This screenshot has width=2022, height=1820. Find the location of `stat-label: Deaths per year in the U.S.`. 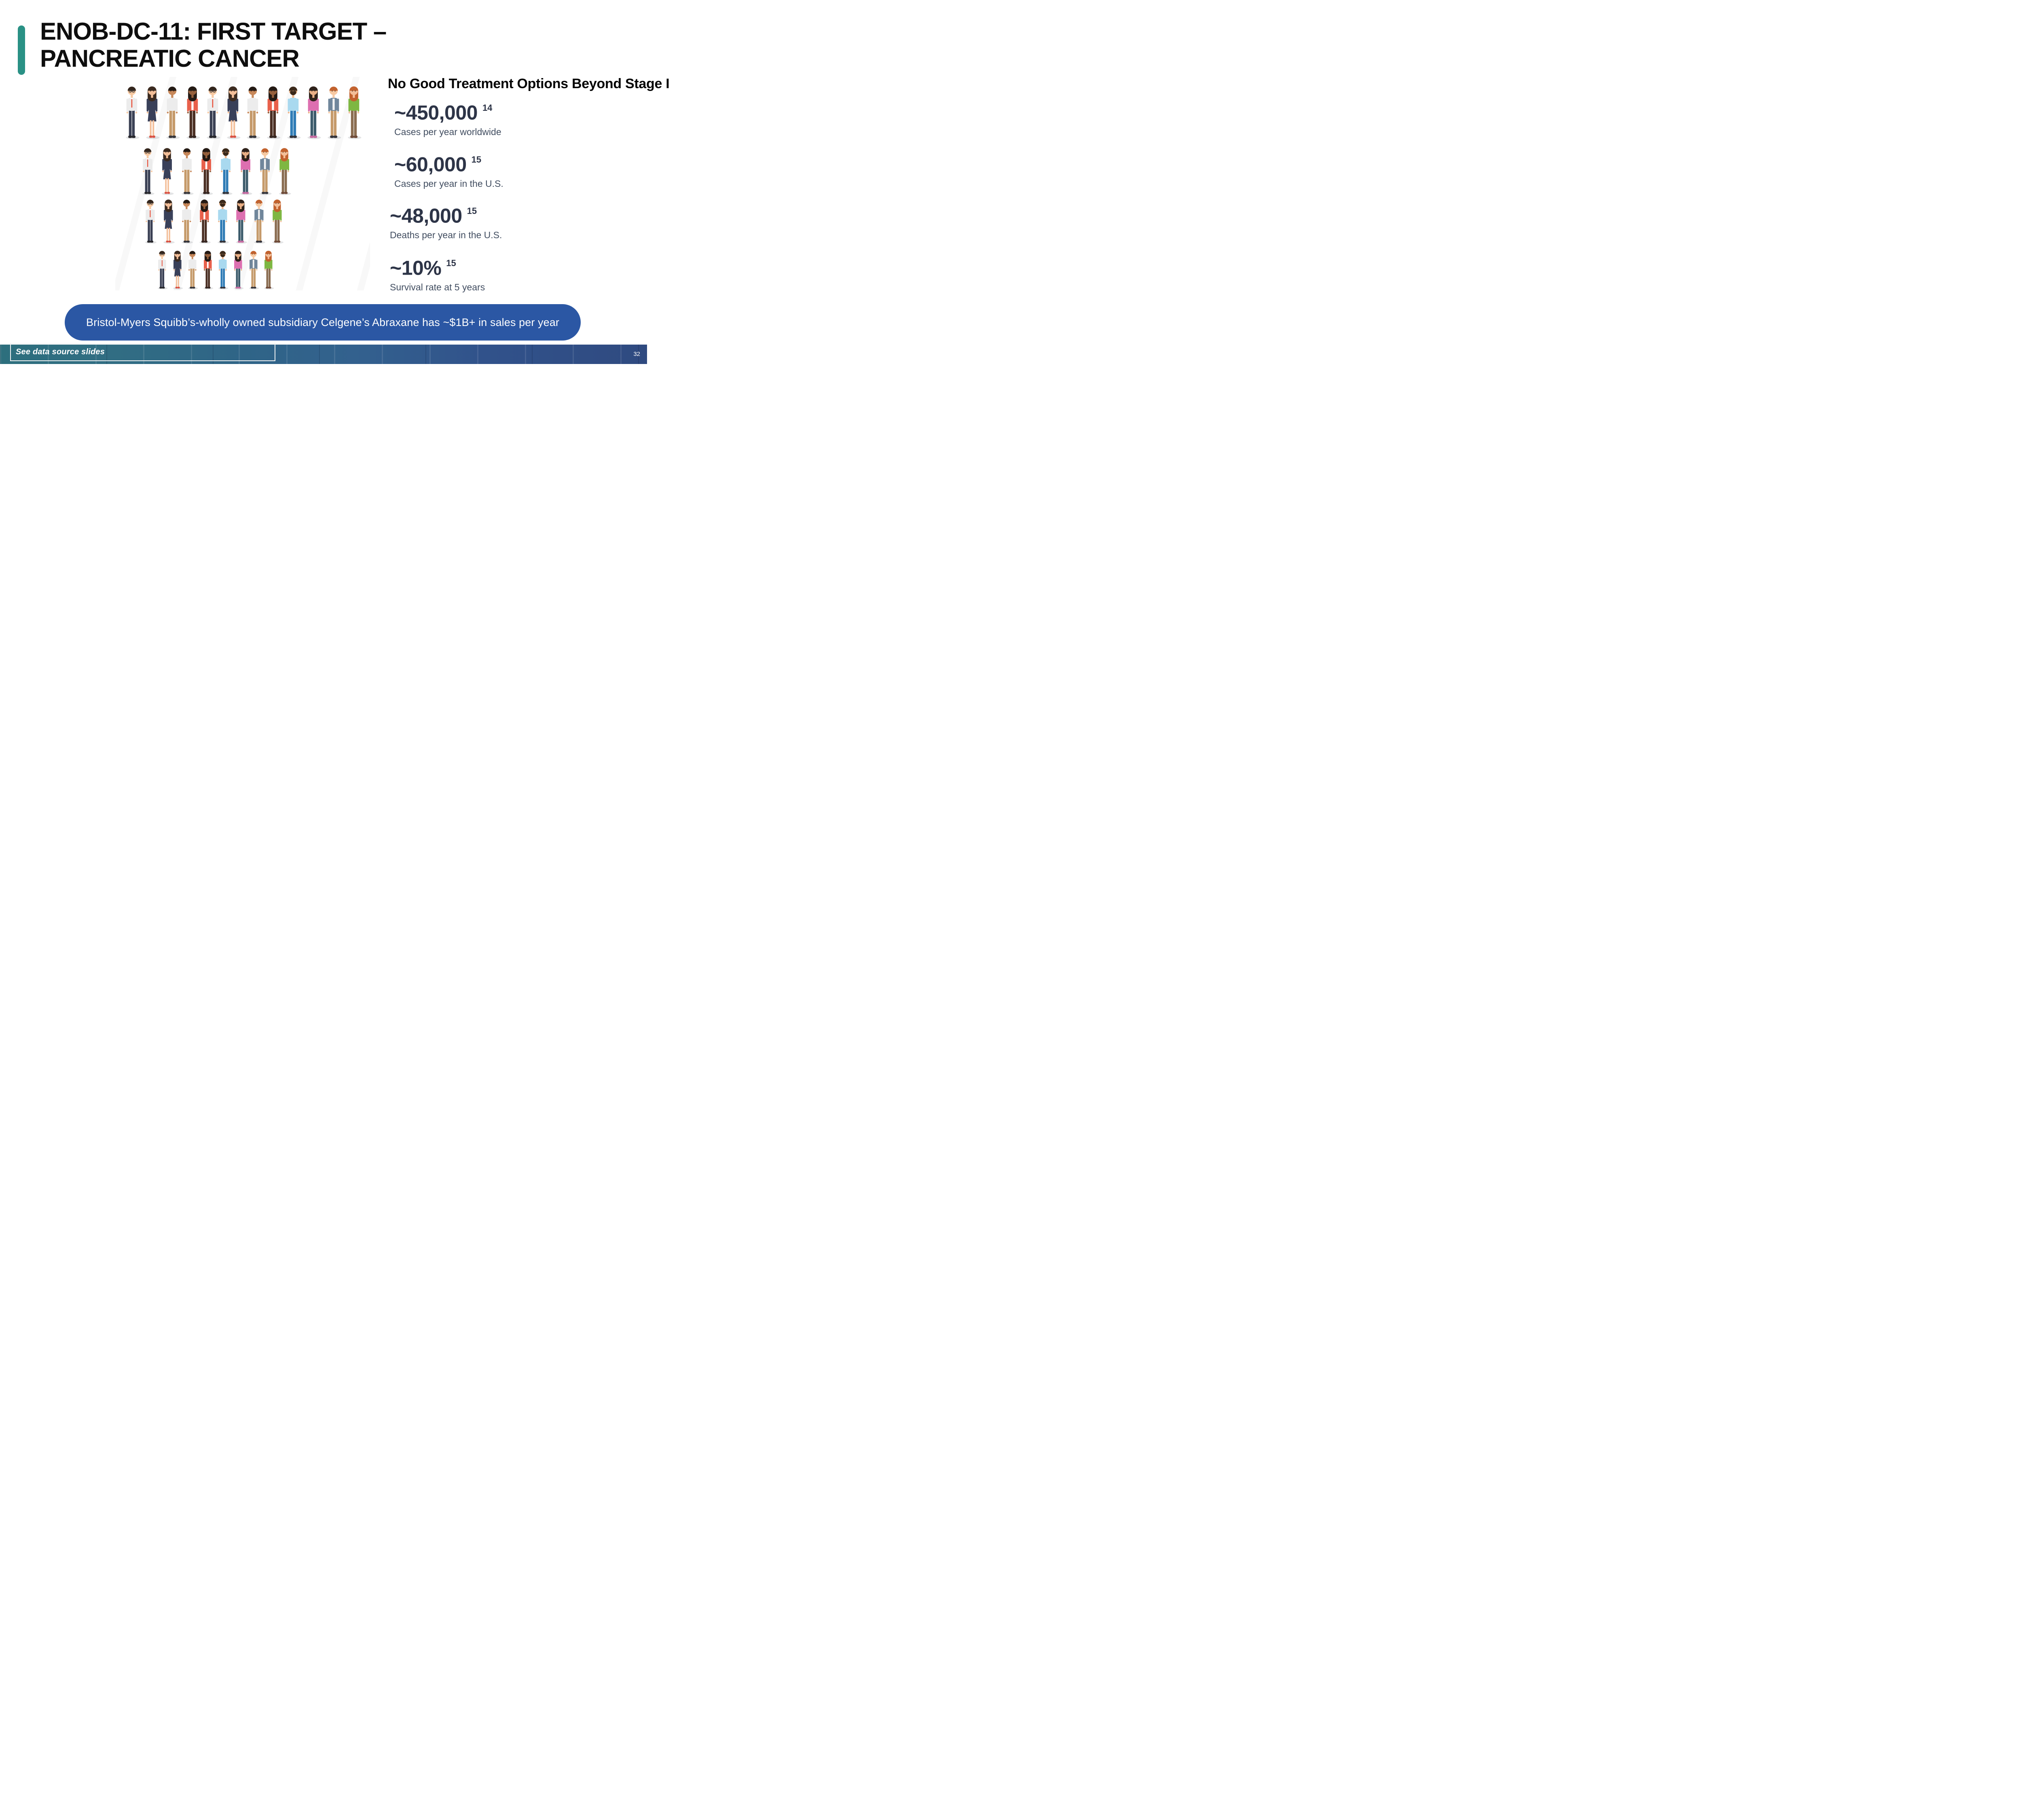

stat-label: Deaths per year in the U.S. is located at coordinates (446, 235).